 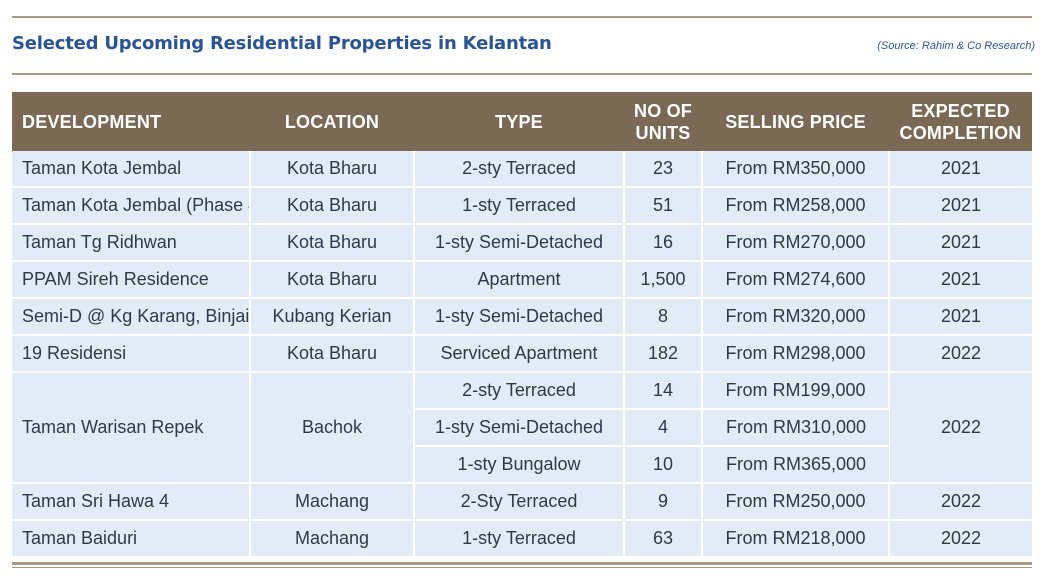 I want to click on cell-units: 23, so click(x=663, y=169).